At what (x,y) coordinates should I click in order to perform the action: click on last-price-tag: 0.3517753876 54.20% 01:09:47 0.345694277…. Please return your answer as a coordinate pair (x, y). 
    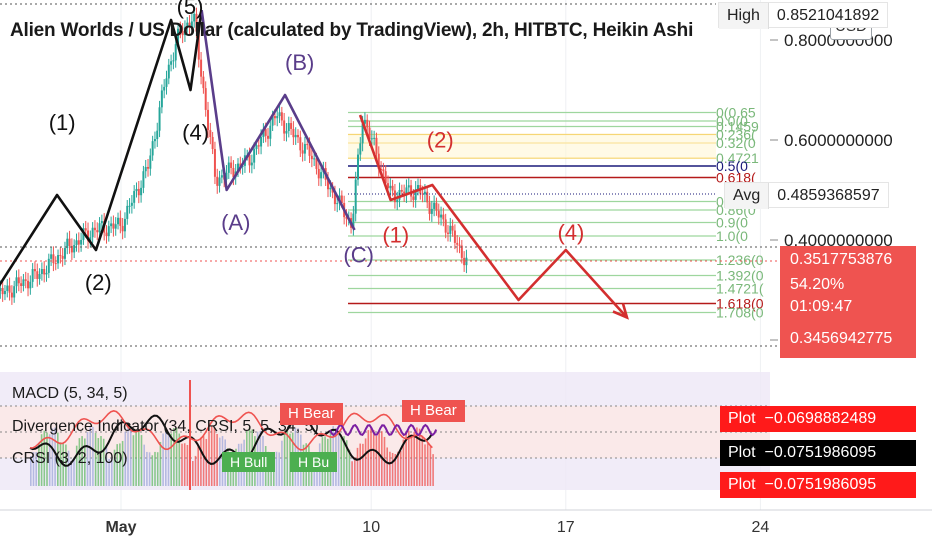
    Looking at the image, I should click on (848, 302).